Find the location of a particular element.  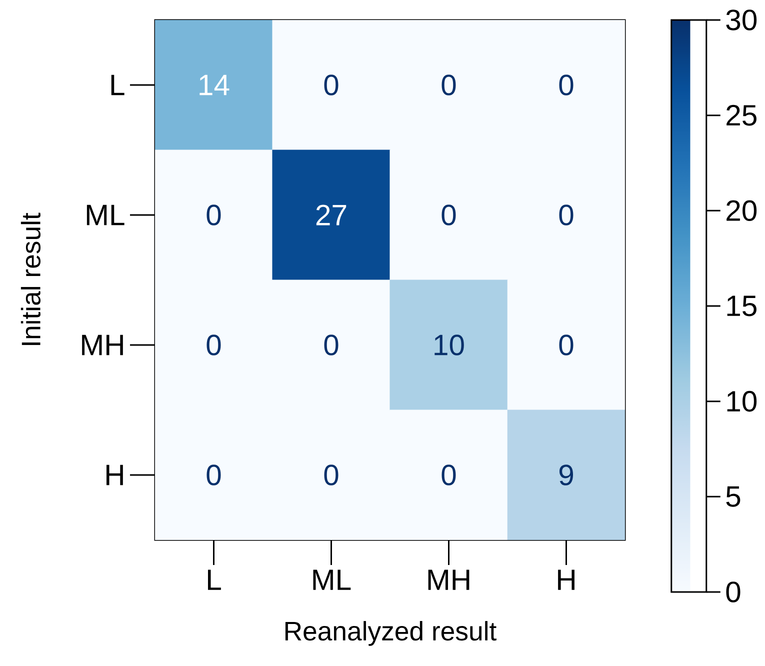

color-bar-label: 5 is located at coordinates (733, 496).